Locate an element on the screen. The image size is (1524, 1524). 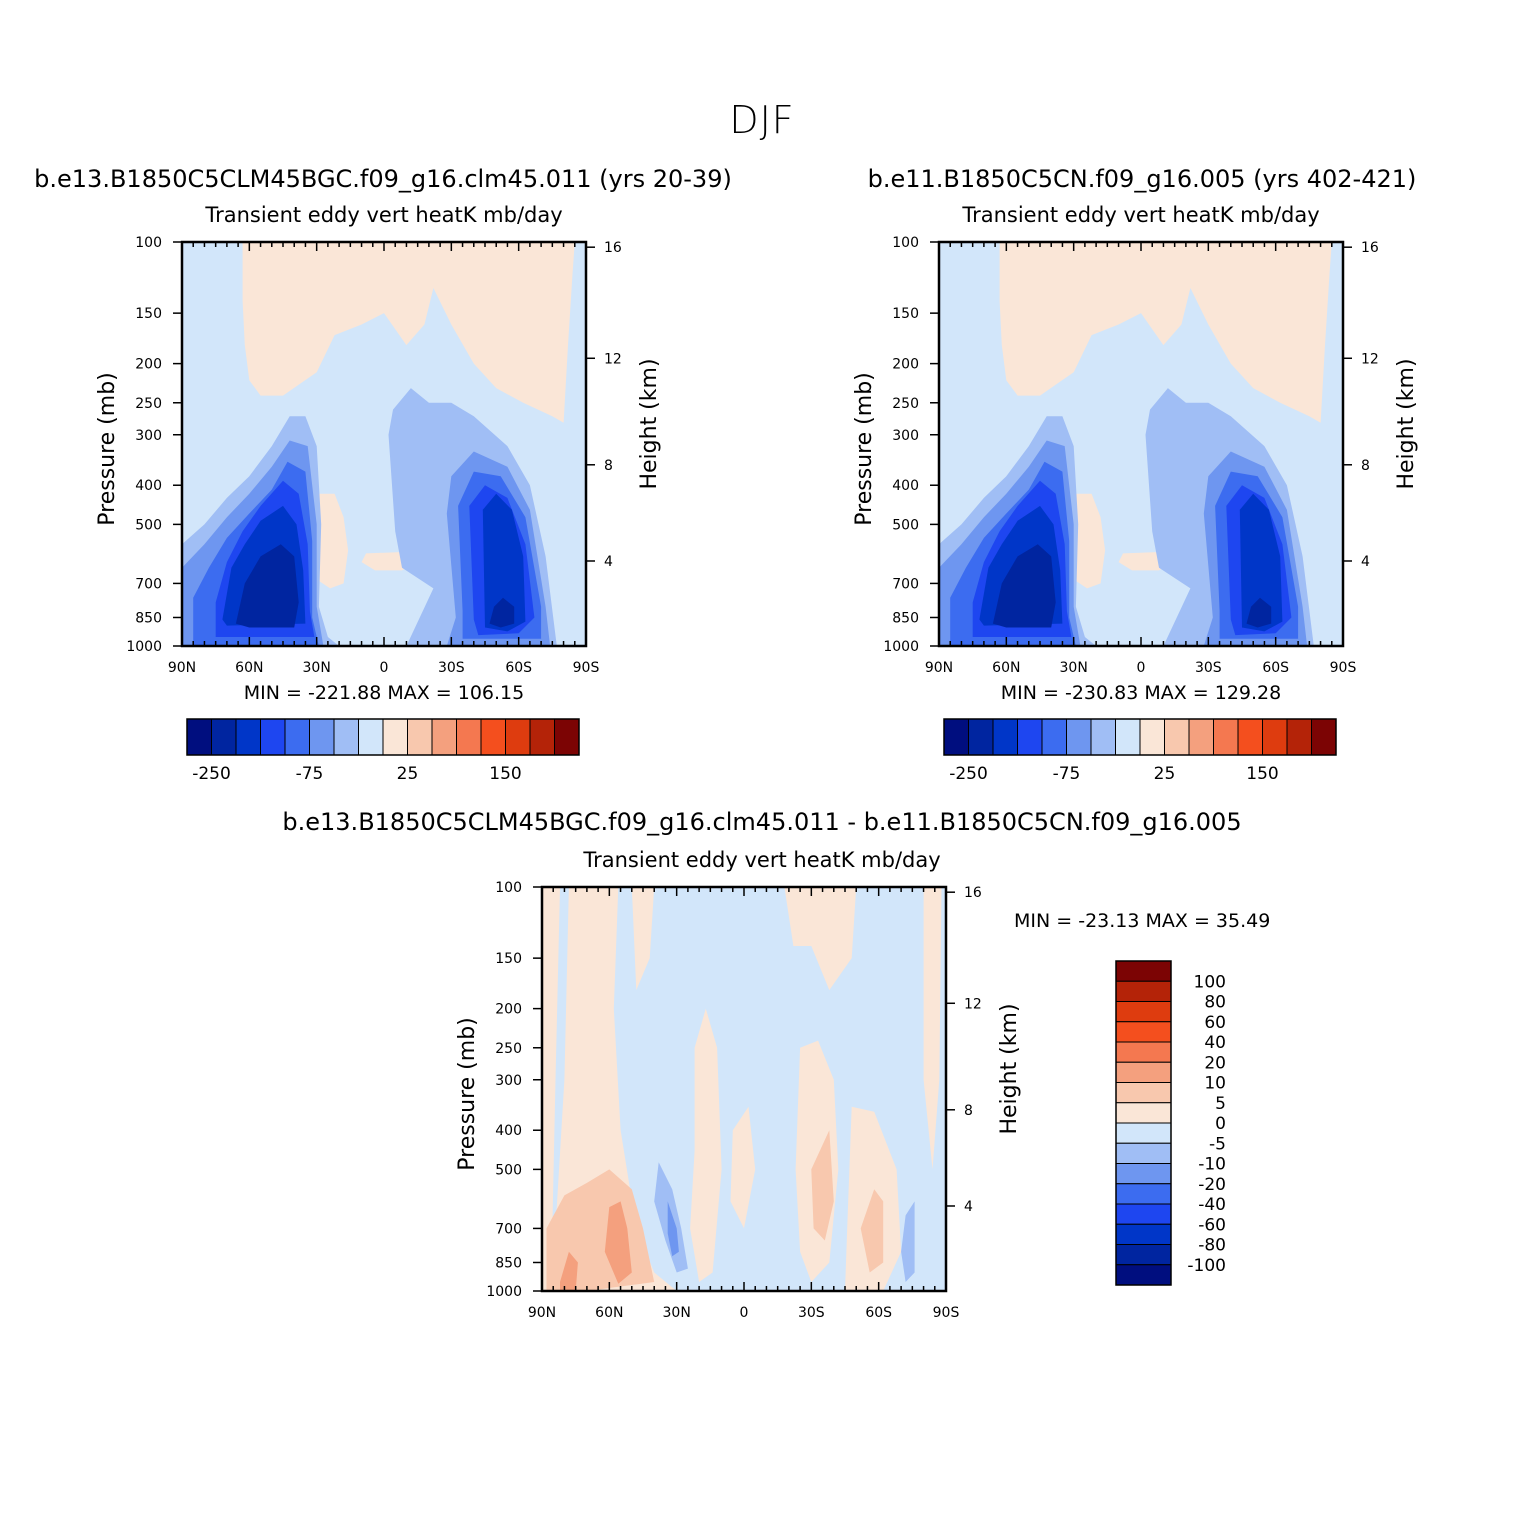
right-y-tick-label: 500 is located at coordinates (905, 525).